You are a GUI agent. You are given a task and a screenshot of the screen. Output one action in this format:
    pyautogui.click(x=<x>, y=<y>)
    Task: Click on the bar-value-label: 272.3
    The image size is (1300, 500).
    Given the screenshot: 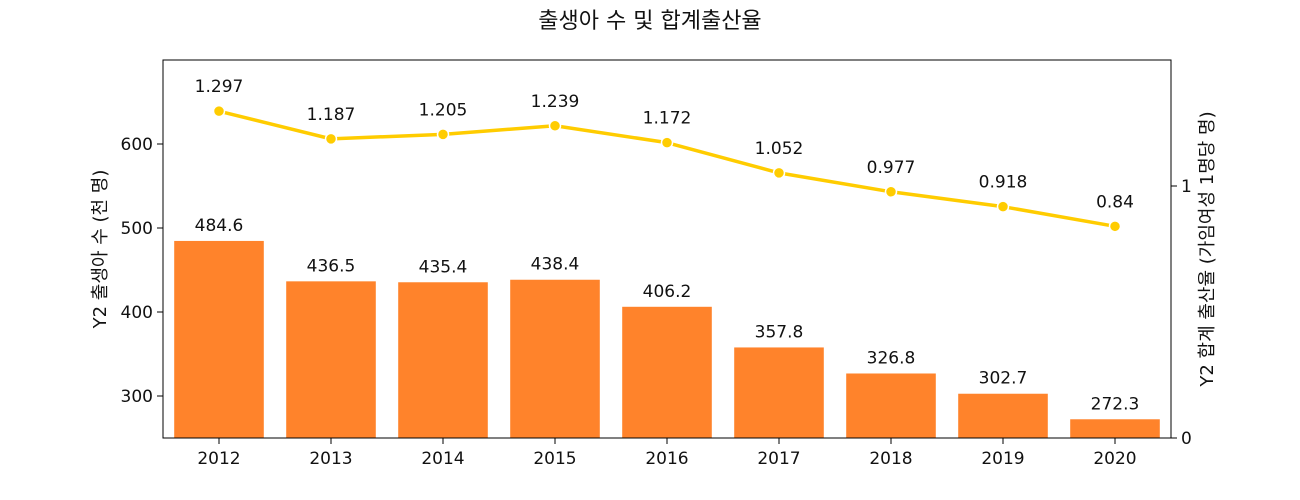 What is the action you would take?
    pyautogui.click(x=1115, y=404)
    